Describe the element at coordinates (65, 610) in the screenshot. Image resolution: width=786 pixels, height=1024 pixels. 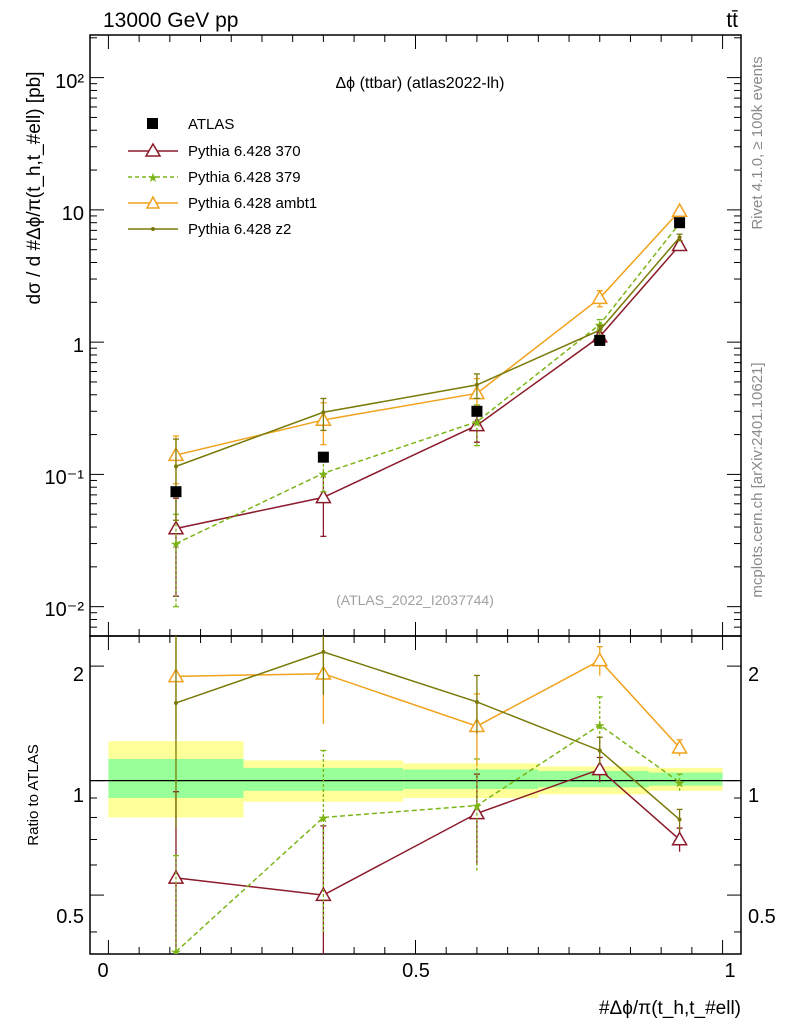
I see `y-tick-label-0.01: 10⁻²` at that location.